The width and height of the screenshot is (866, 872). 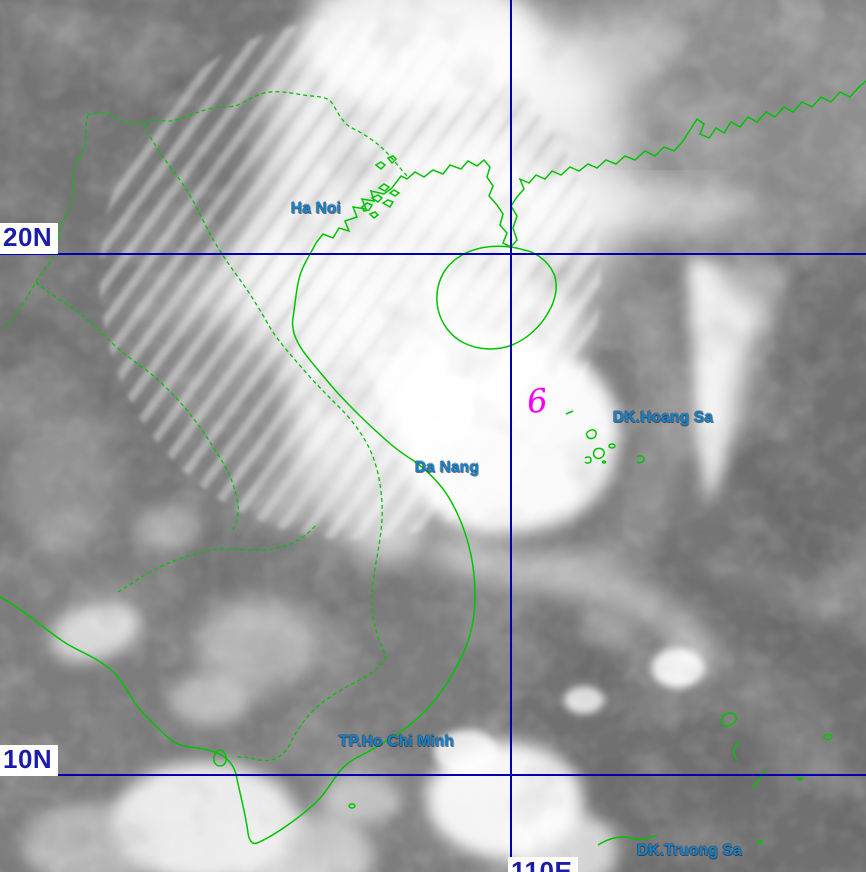 I want to click on island-phu-quoc, so click(x=220, y=758).